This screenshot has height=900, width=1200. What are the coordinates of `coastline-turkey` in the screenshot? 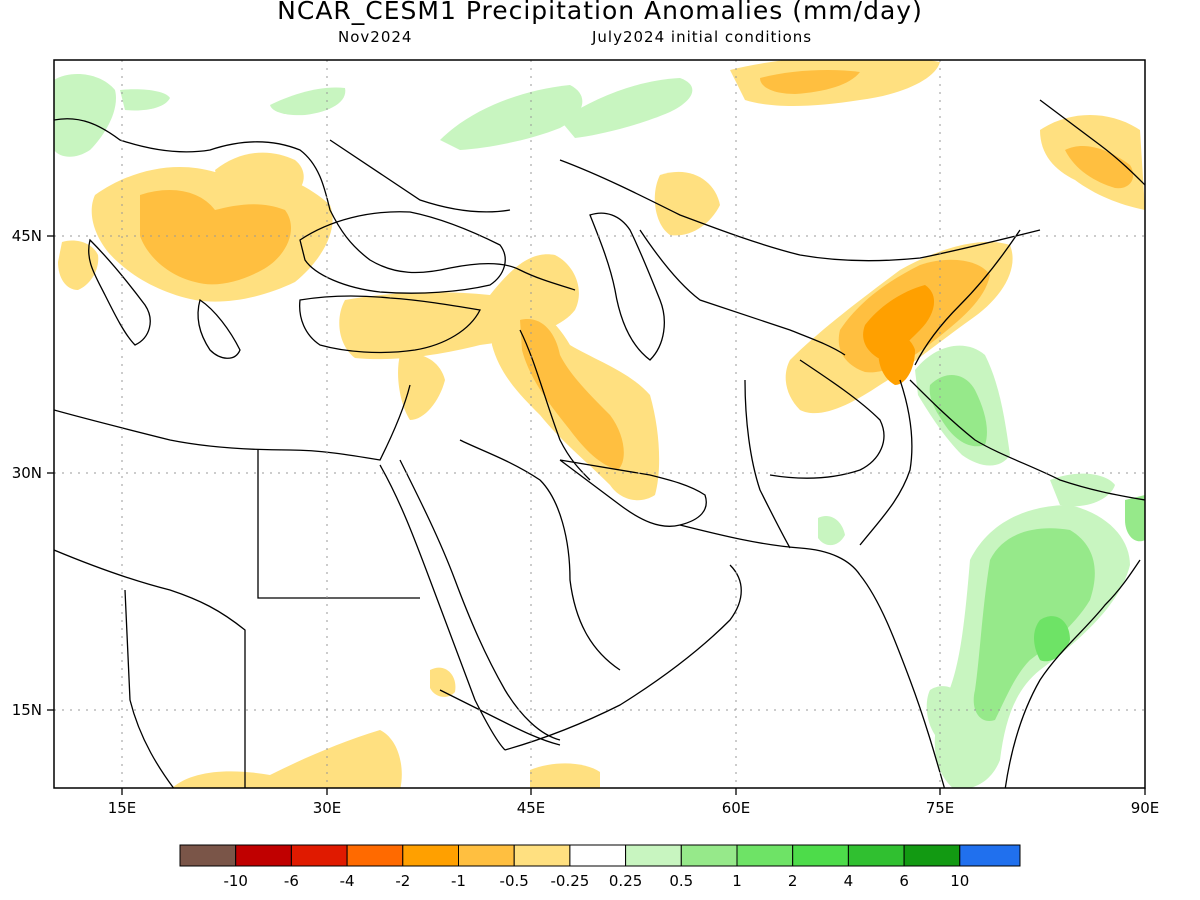 It's located at (390, 324).